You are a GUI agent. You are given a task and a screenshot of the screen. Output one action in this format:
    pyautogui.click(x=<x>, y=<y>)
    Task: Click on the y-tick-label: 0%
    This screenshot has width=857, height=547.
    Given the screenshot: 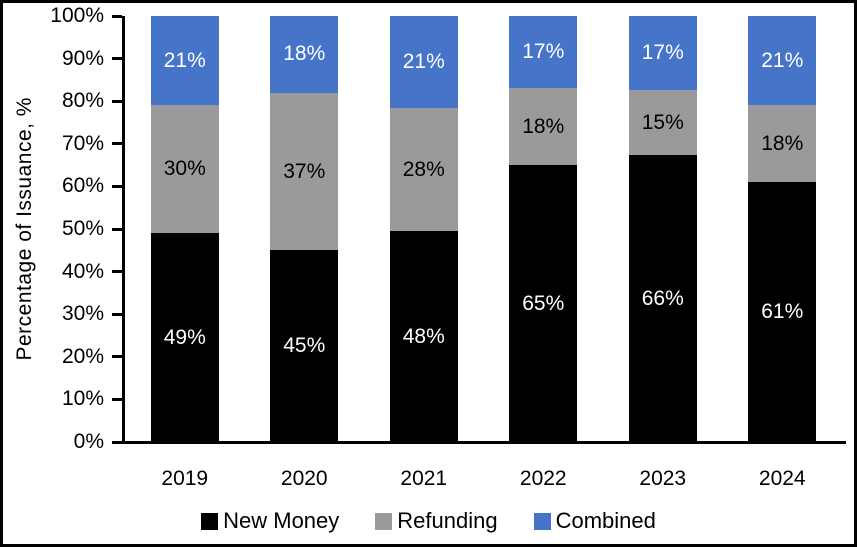 What is the action you would take?
    pyautogui.click(x=88, y=441)
    